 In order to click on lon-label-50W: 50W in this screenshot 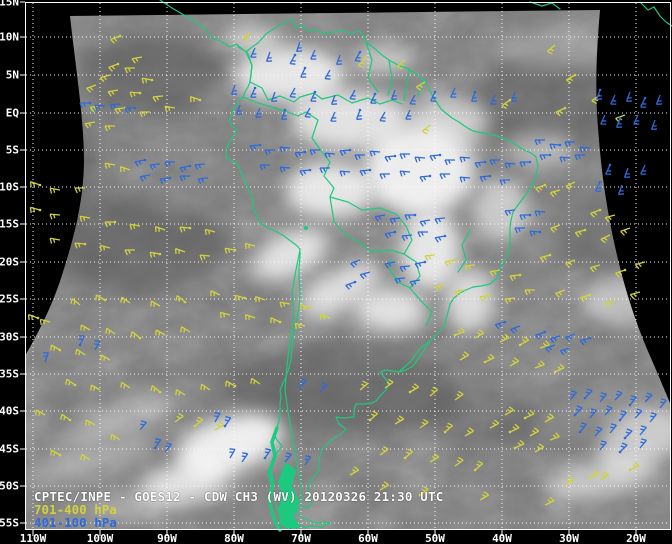, I will do `click(435, 538)`.